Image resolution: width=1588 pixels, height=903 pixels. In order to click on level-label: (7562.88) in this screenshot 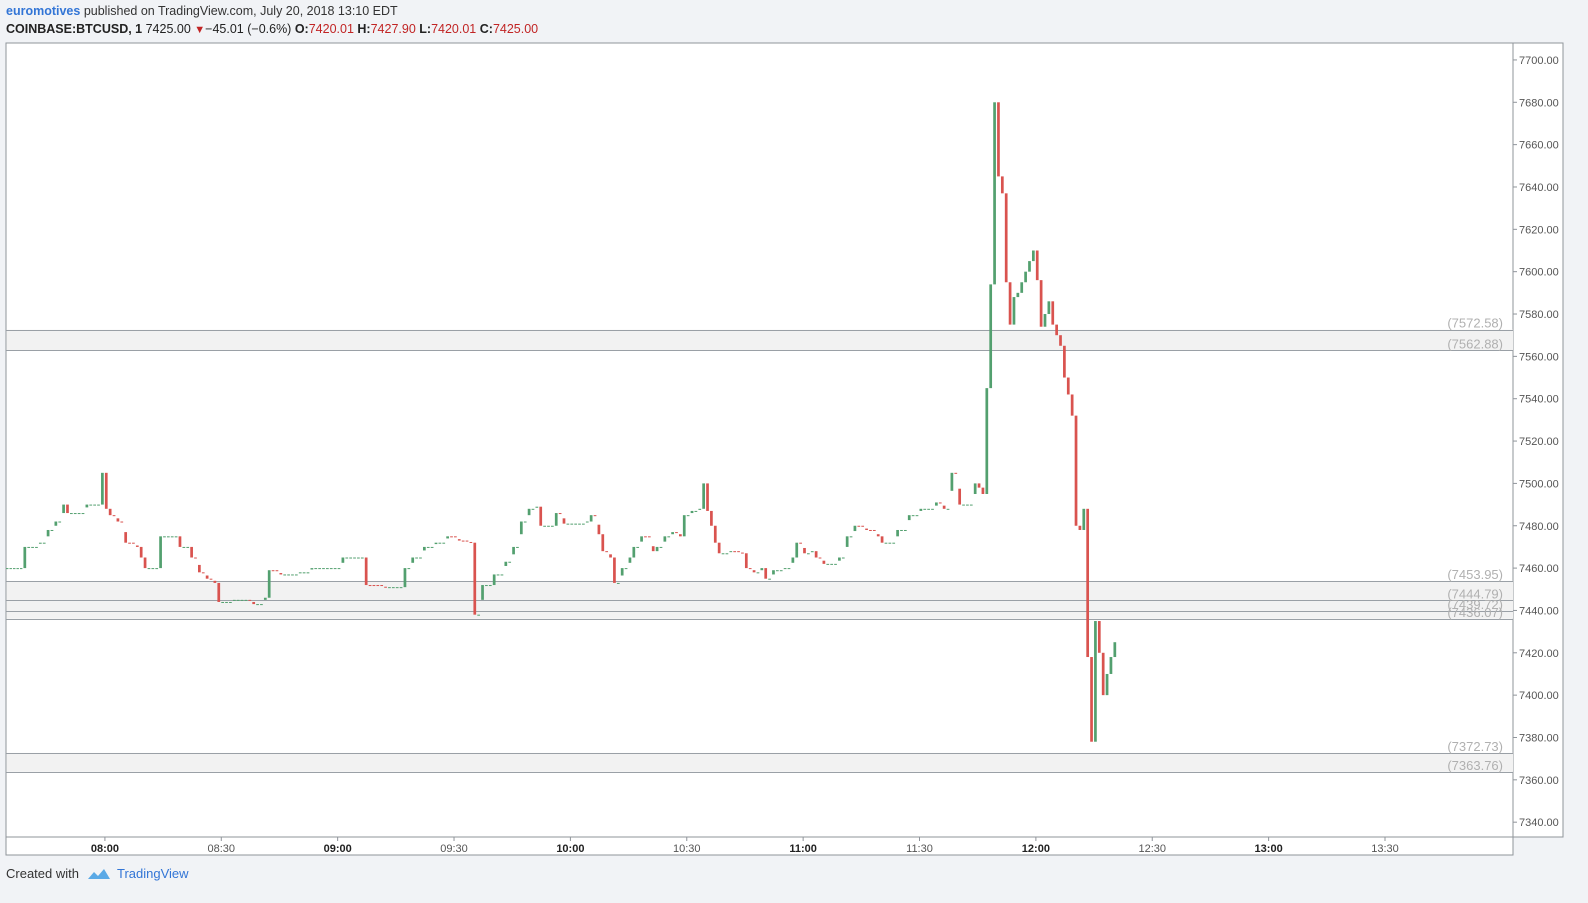, I will do `click(1475, 343)`.